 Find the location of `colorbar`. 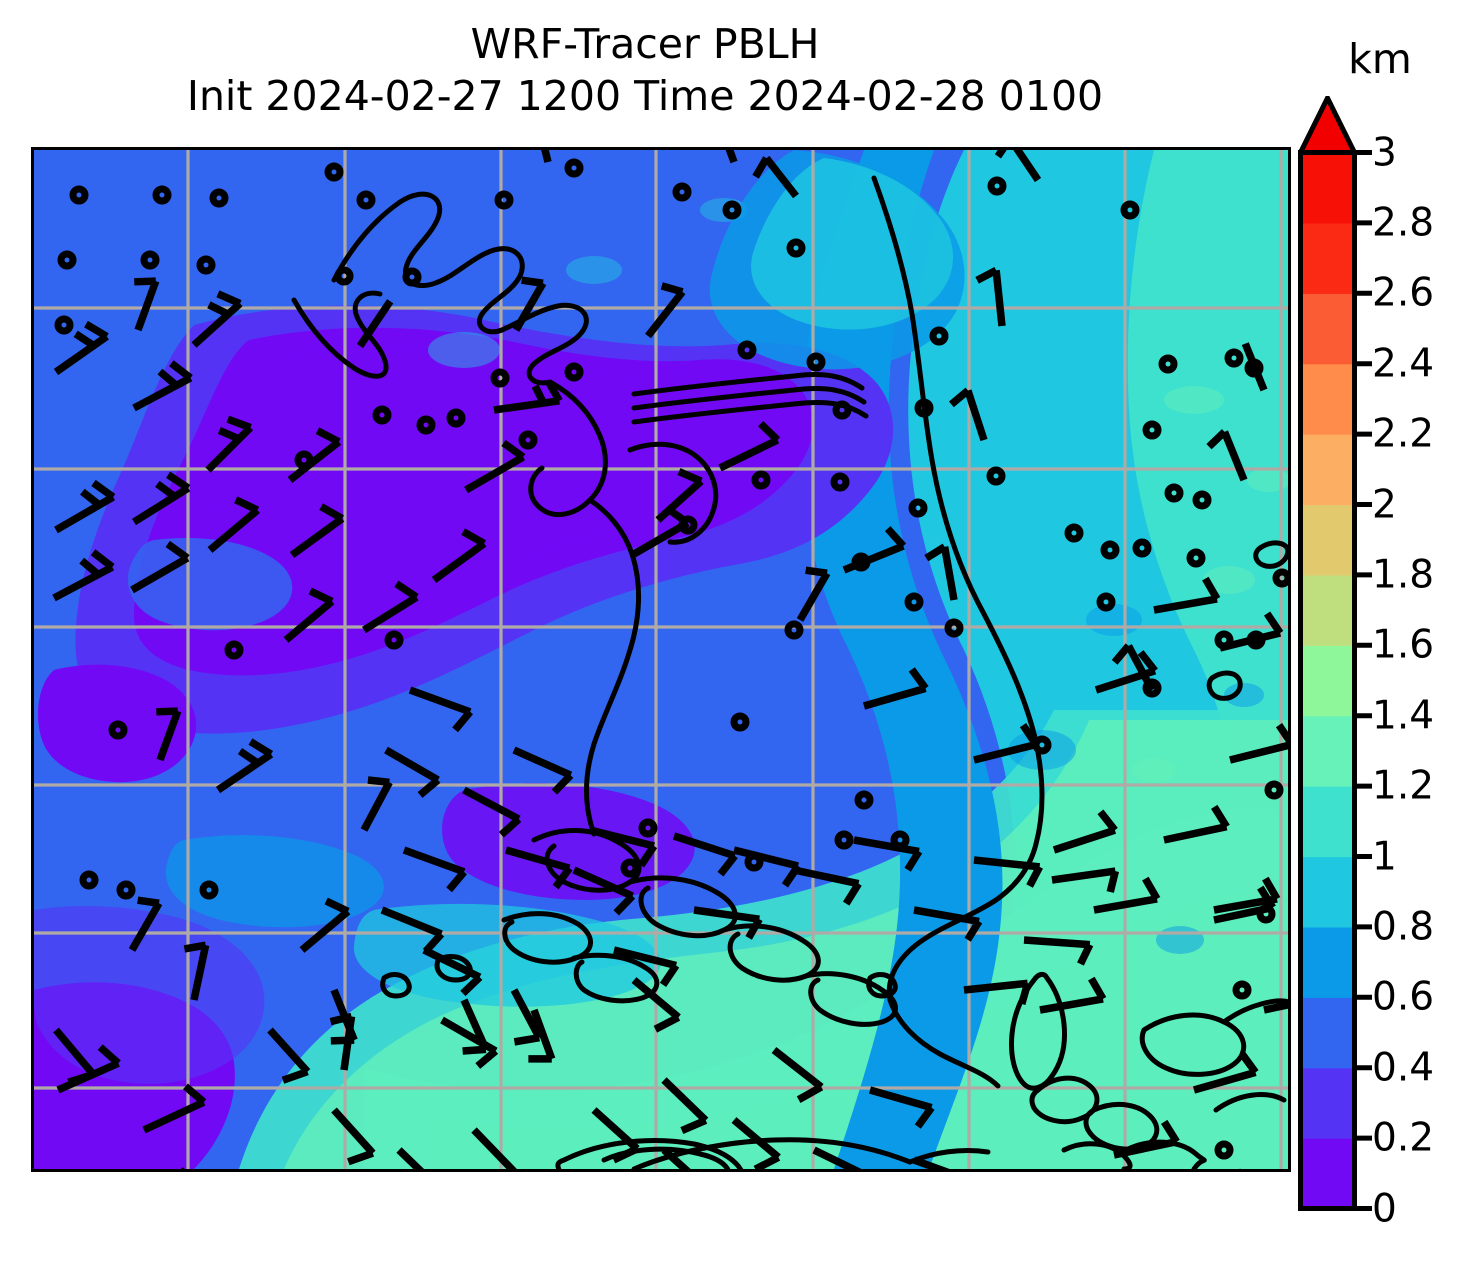

colorbar is located at coordinates (1383, 656).